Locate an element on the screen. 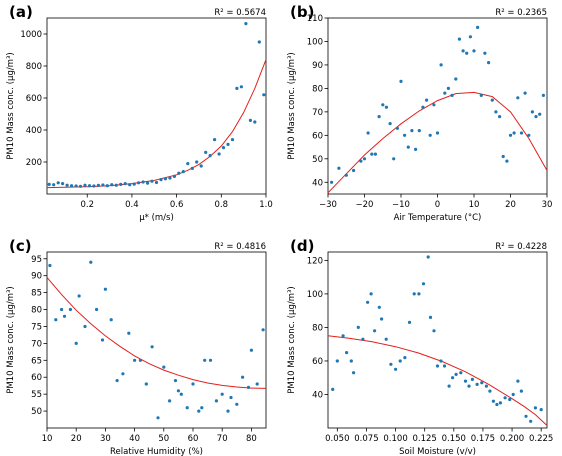  y-tick-label: 1000 is located at coordinates (31, 35).